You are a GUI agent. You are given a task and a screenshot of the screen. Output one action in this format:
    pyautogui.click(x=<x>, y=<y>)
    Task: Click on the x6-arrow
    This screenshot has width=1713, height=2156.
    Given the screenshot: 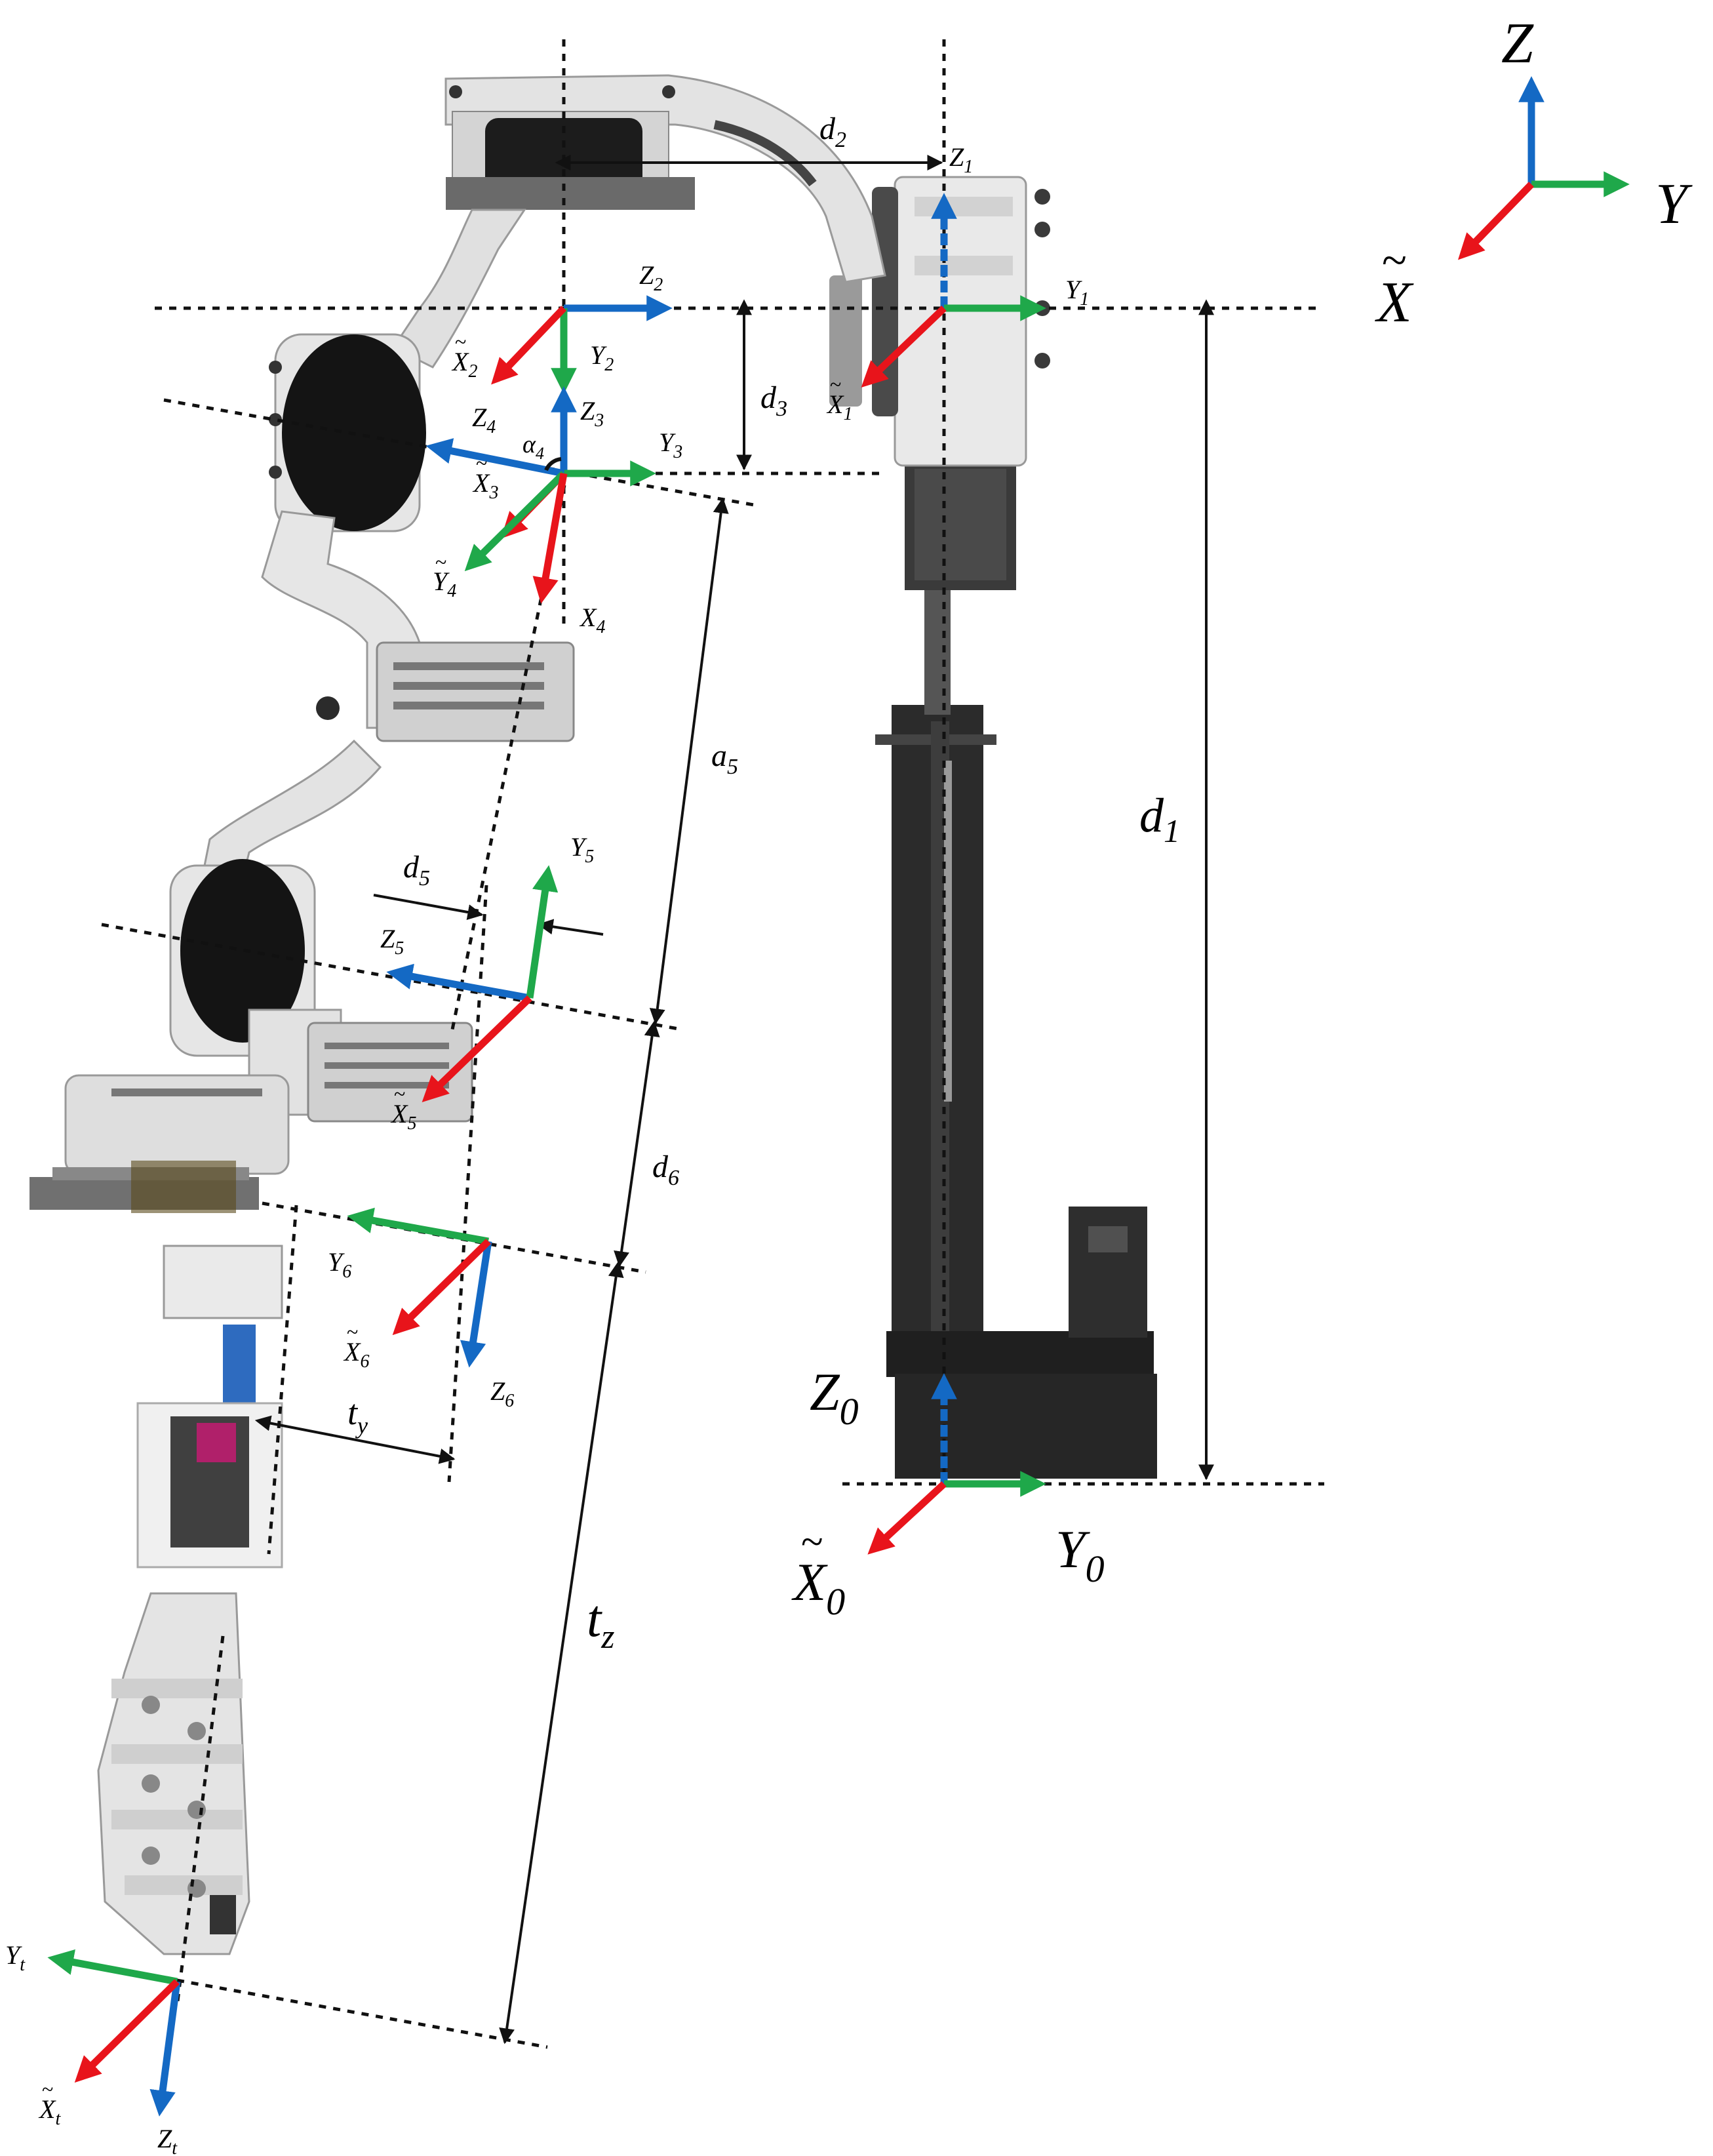 What is the action you would take?
    pyautogui.click(x=442, y=1287)
    